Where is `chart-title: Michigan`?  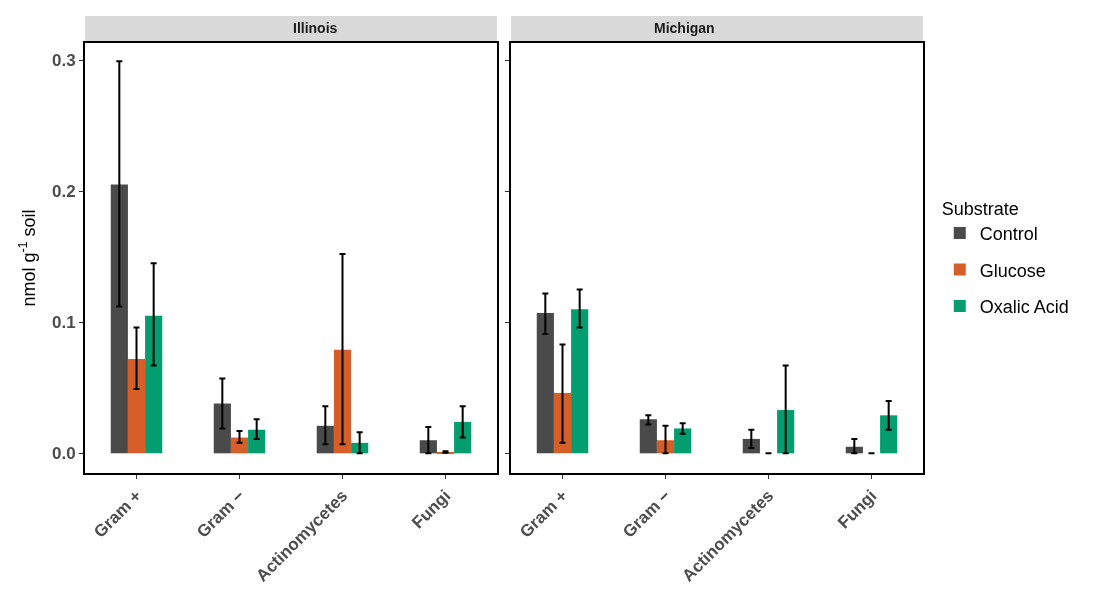
chart-title: Michigan is located at coordinates (684, 28).